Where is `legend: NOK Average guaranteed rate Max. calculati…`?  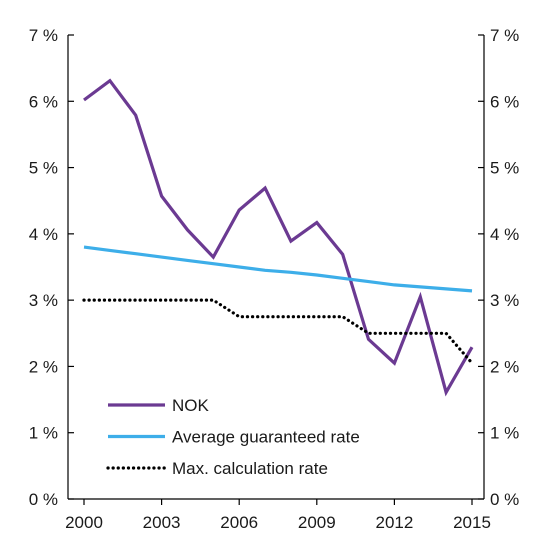
legend: NOK Average guaranteed rate Max. calculati… is located at coordinates (233, 437).